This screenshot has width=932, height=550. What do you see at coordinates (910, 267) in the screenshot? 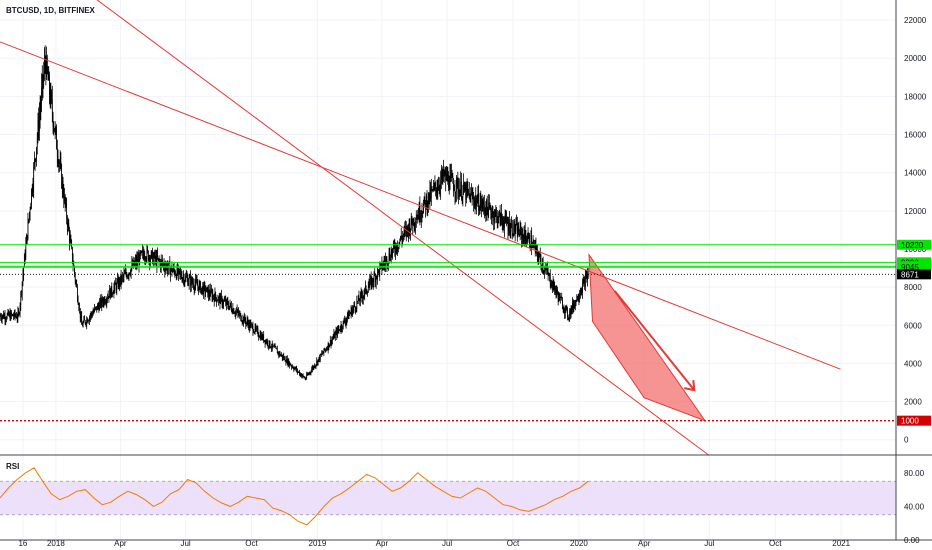
I see `price-tag-text: 9045` at bounding box center [910, 267].